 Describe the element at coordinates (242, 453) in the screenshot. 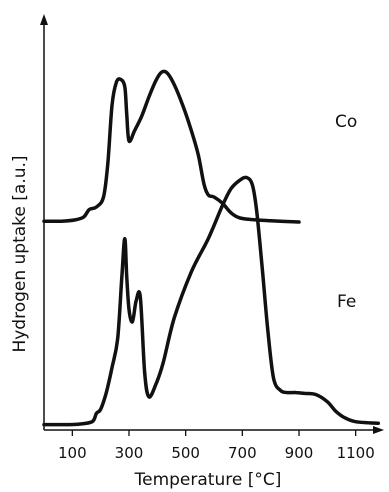

I see `x-tick-label-700: 700` at that location.